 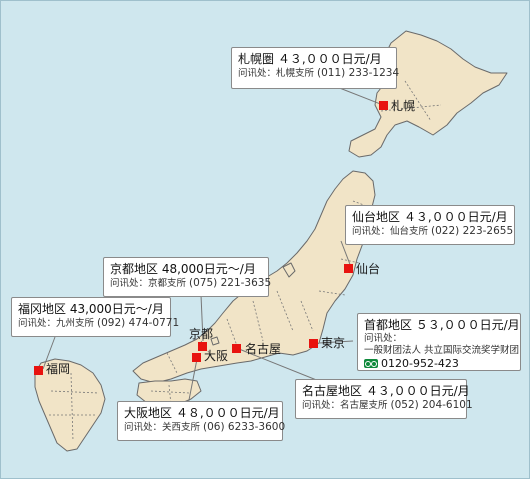 What do you see at coordinates (38, 370) in the screenshot?
I see `fukuoka-marker` at bounding box center [38, 370].